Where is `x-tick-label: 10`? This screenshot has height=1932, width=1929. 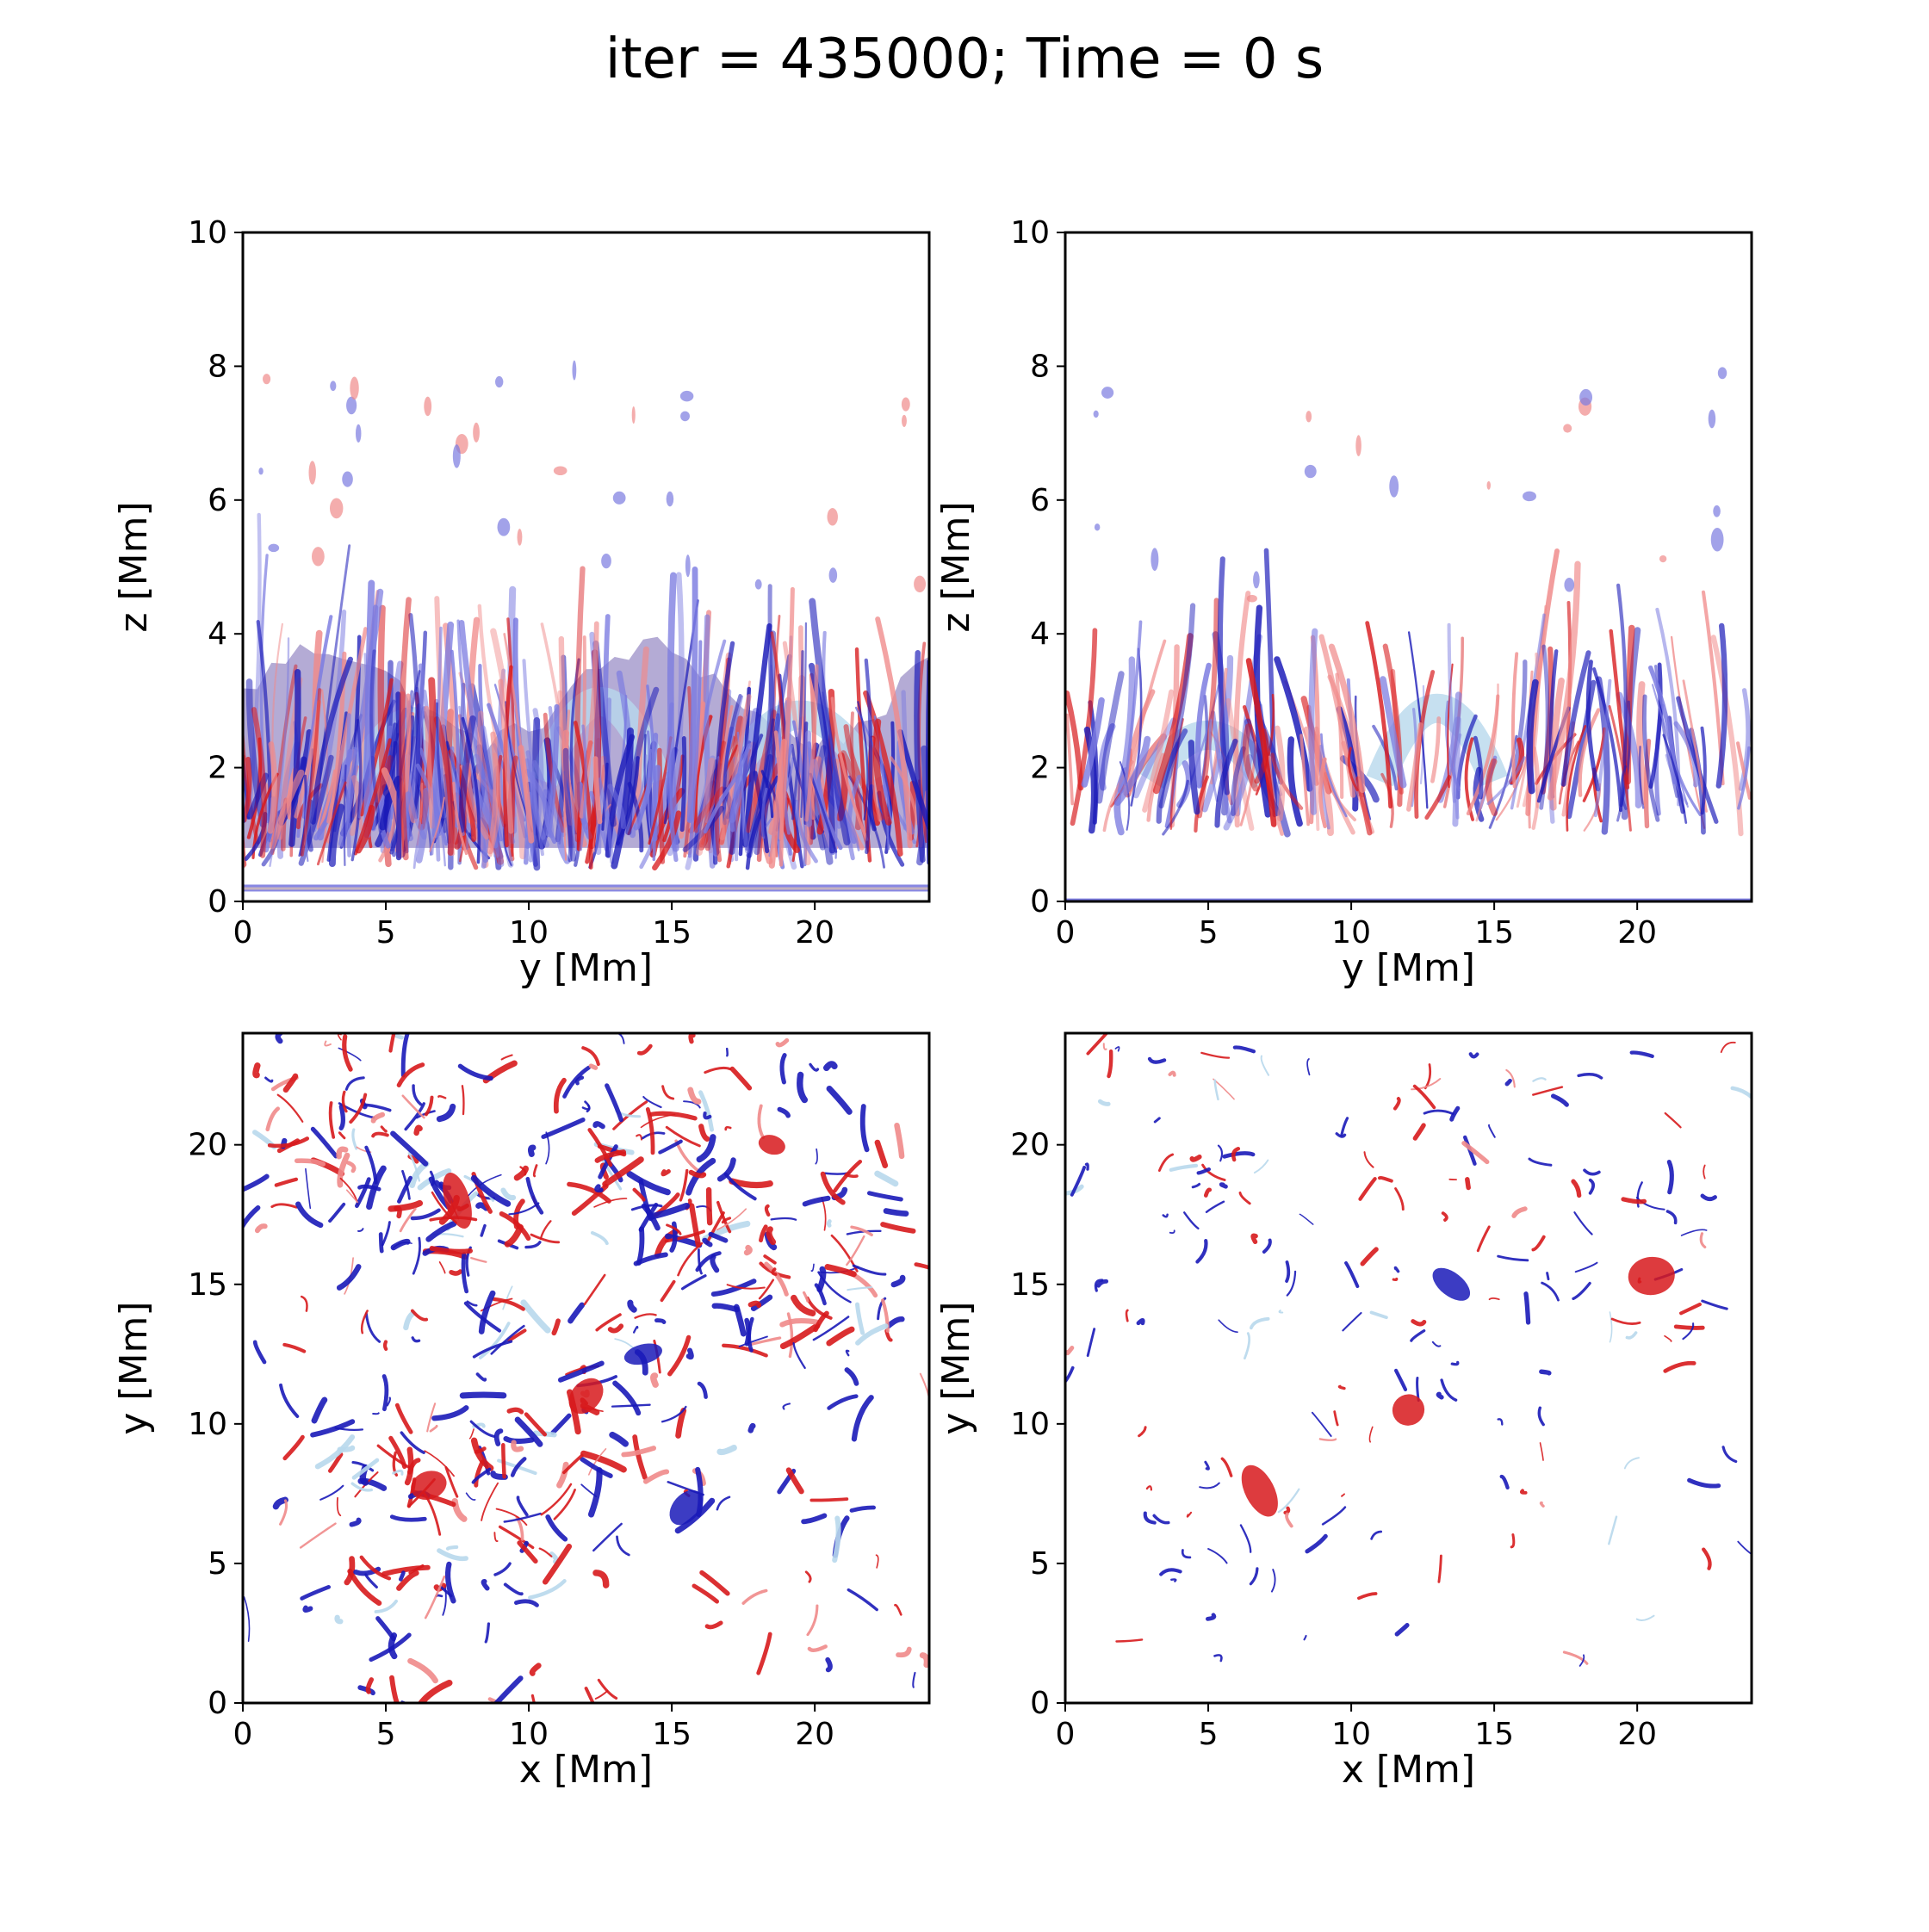 x-tick-label: 10 is located at coordinates (529, 933).